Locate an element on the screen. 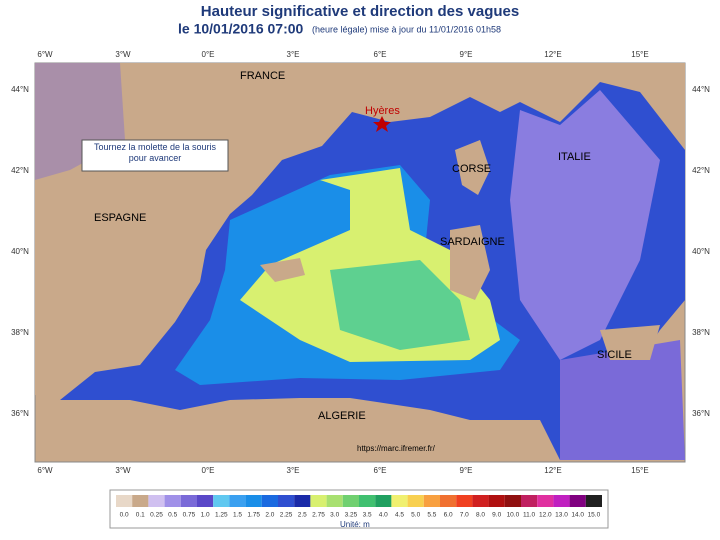 Image resolution: width=720 pixels, height=540 pixels. legend-label: 11.0 is located at coordinates (529, 515).